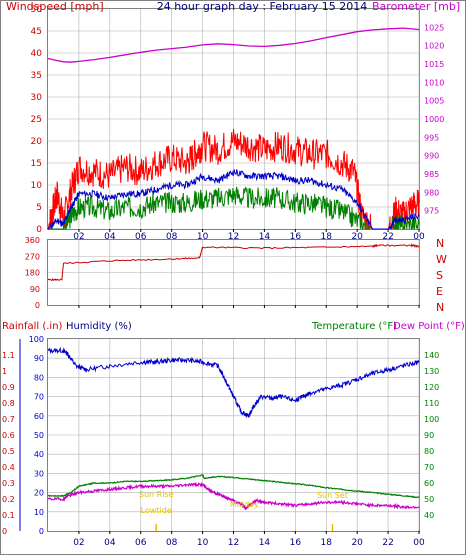 The width and height of the screenshot is (466, 555). Describe the element at coordinates (434, 64) in the screenshot. I see `barometer-tick-label: 1015` at that location.